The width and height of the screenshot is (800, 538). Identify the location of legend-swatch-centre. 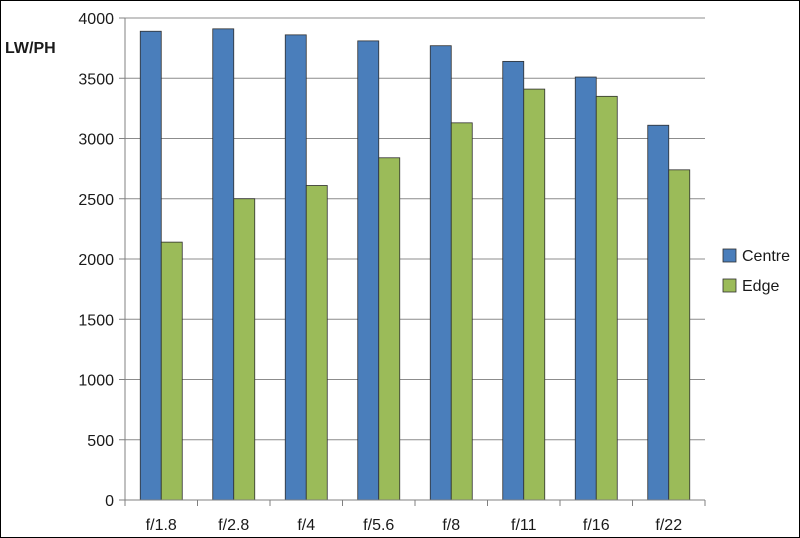
(729, 255).